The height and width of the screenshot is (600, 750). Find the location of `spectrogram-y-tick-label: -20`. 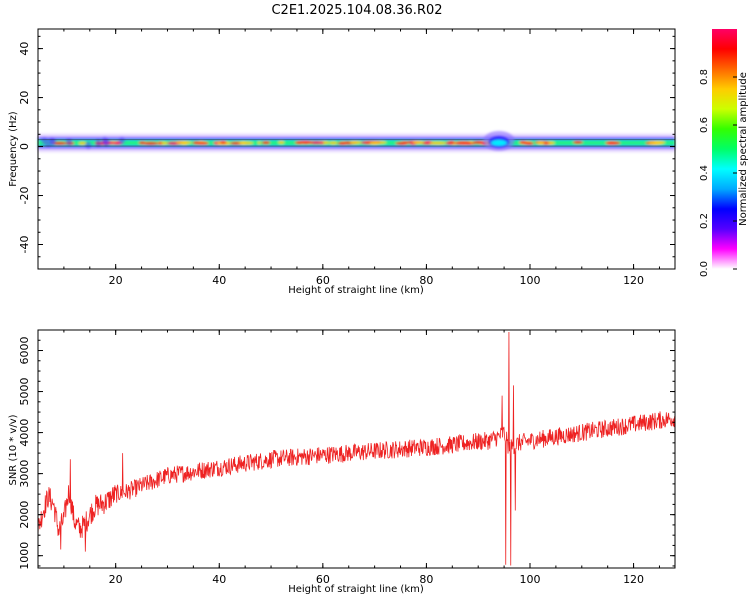

spectrogram-y-tick-label: -20 is located at coordinates (24, 196).